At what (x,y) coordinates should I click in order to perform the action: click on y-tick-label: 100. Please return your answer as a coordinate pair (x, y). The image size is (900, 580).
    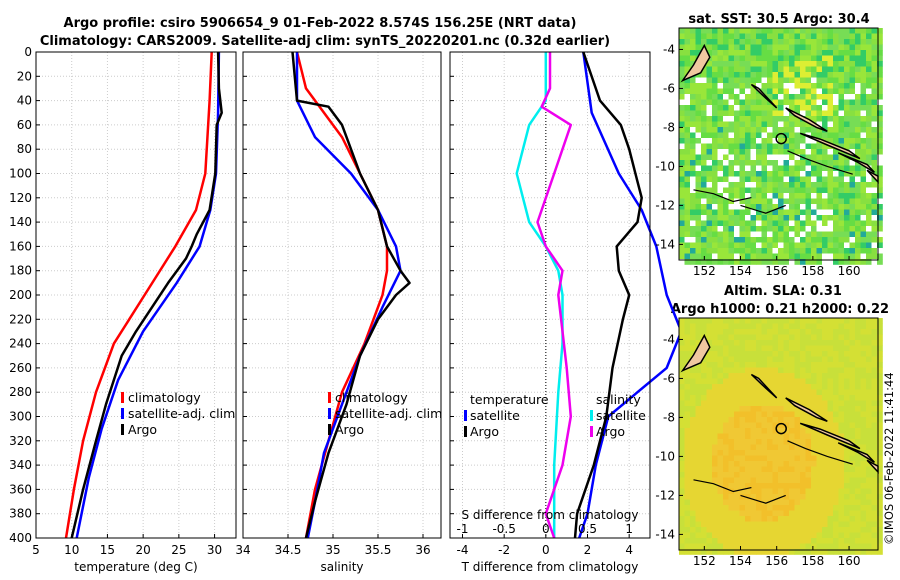
    Looking at the image, I should click on (20, 174).